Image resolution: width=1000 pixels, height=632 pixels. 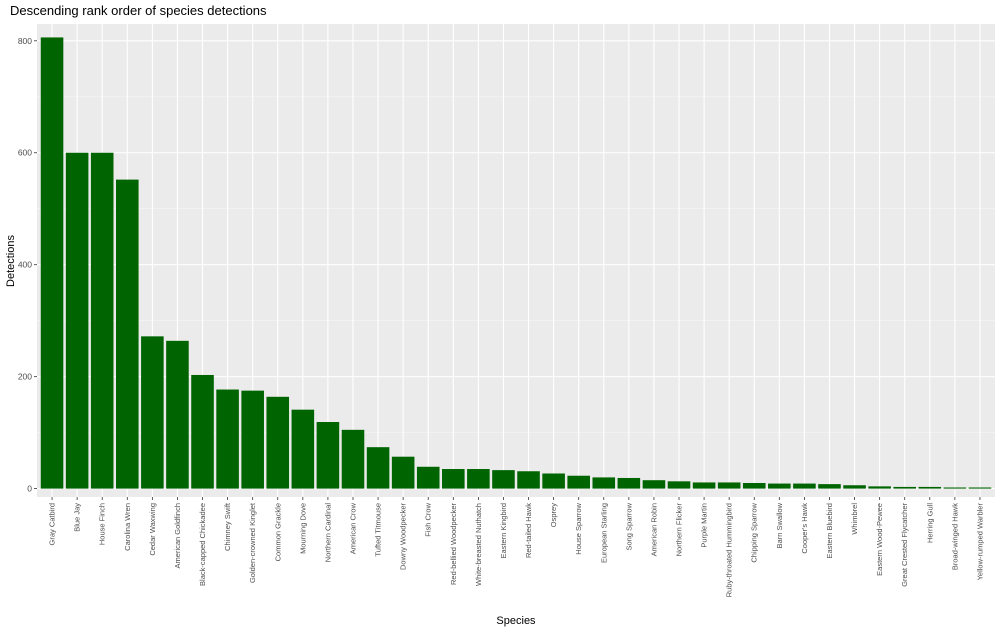 What do you see at coordinates (704, 485) in the screenshot?
I see `bar-purple-martin` at bounding box center [704, 485].